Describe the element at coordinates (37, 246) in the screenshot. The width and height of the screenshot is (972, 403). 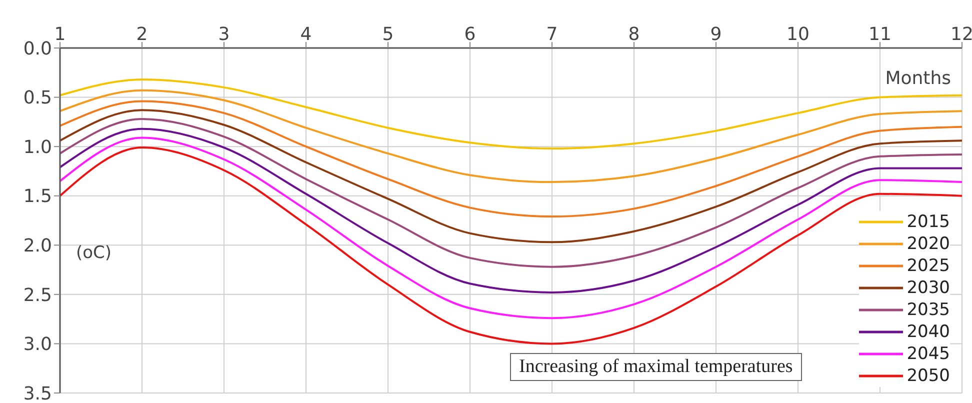
I see `y-tick-label: 2.0` at that location.